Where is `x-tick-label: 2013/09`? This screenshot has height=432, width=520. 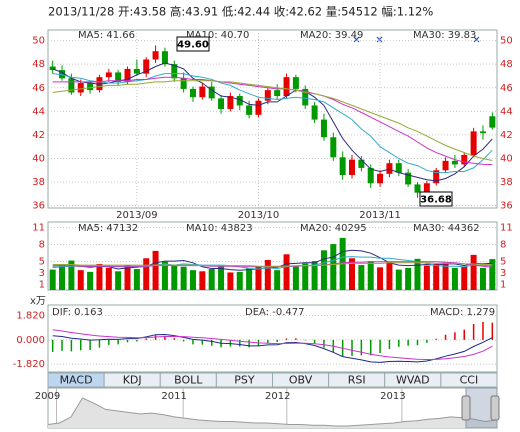
x-tick-label: 2013/09 is located at coordinates (137, 215).